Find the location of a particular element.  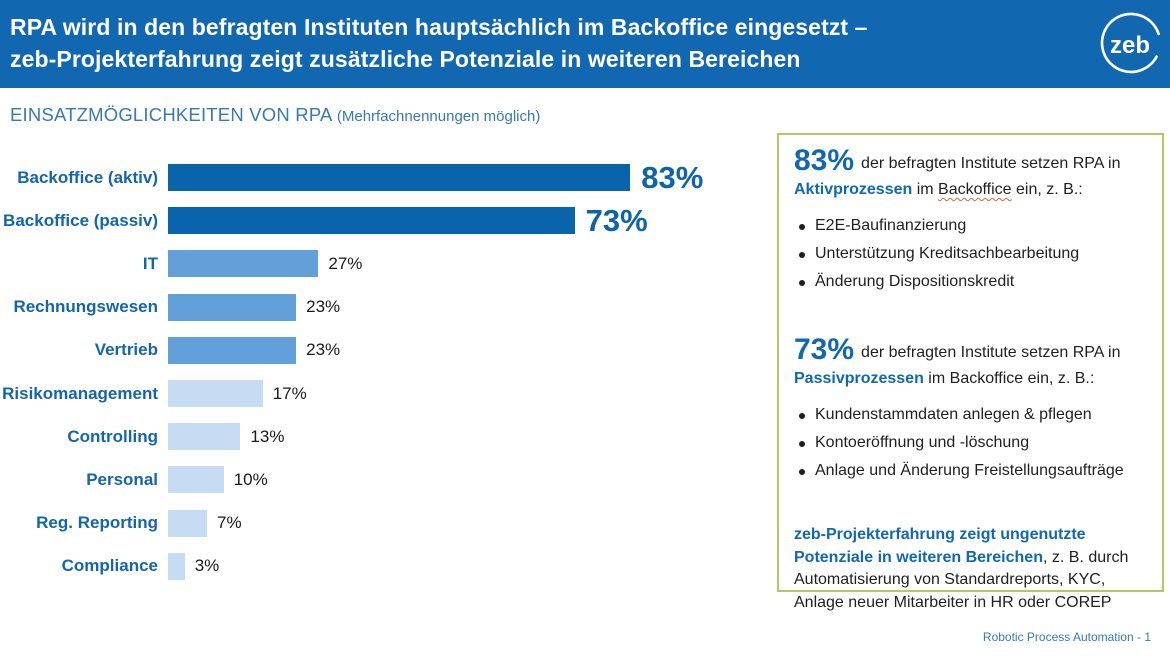

bar-value-label: 3% is located at coordinates (207, 566).